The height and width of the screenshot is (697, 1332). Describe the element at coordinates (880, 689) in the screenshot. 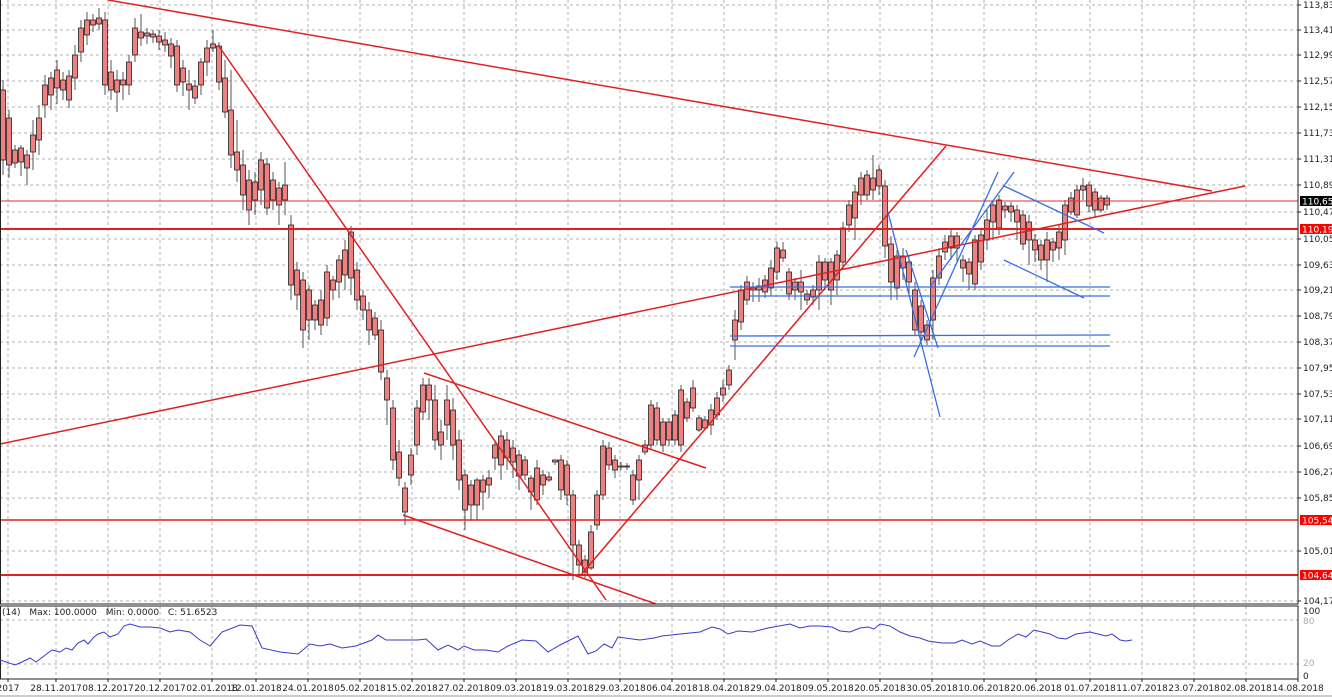

I see `date-label: 20.05.2018` at that location.